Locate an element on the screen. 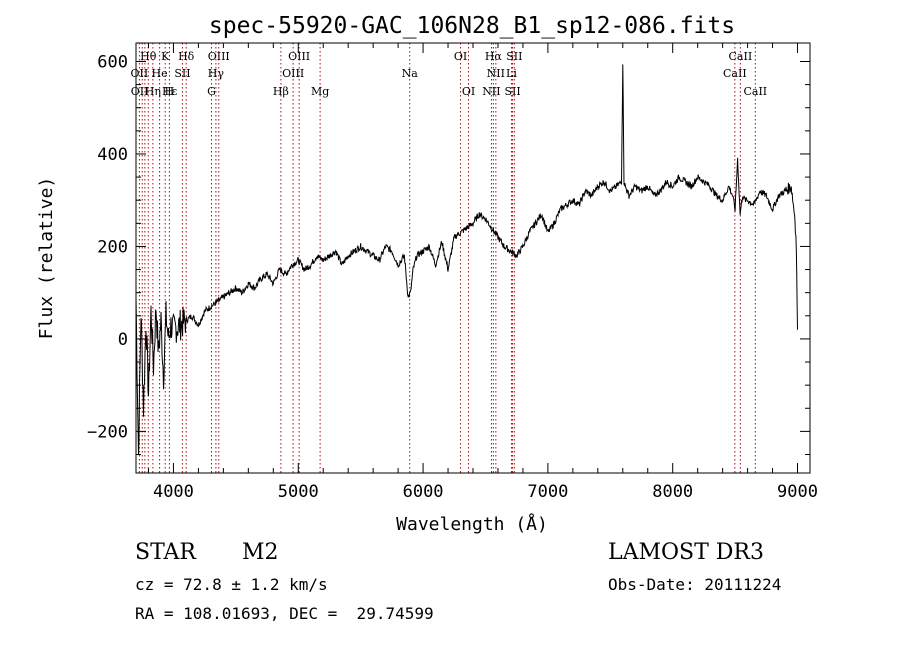 This screenshot has width=900, height=649. x-axis-label: Wavelength (Å) is located at coordinates (472, 524).